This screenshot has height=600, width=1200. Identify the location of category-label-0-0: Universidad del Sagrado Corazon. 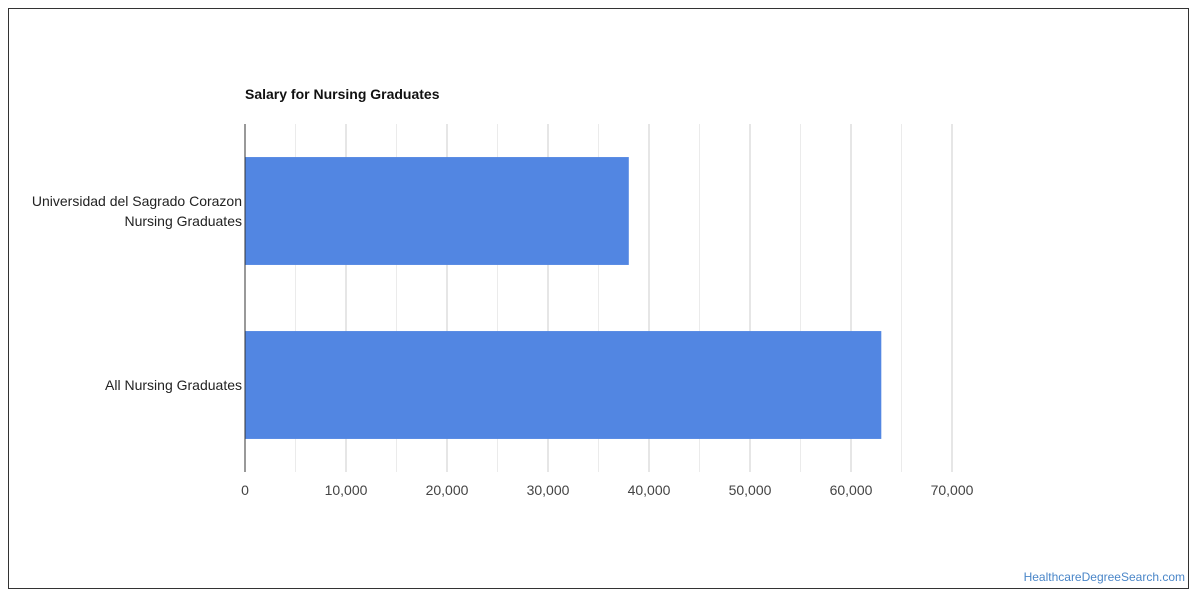
(137, 201).